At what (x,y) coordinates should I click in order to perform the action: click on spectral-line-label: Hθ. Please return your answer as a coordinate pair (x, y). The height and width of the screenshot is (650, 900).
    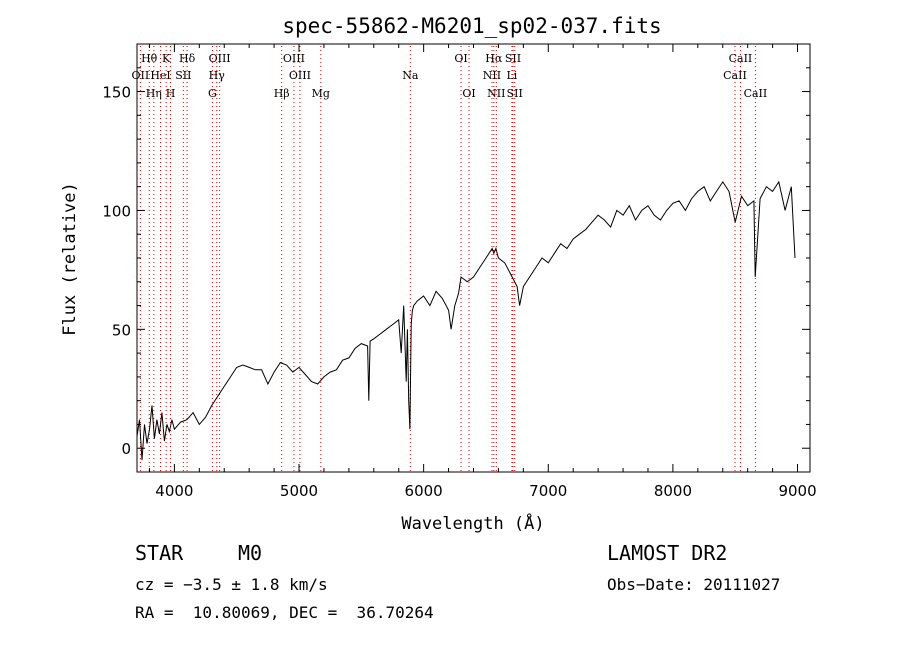
    Looking at the image, I should click on (149, 58).